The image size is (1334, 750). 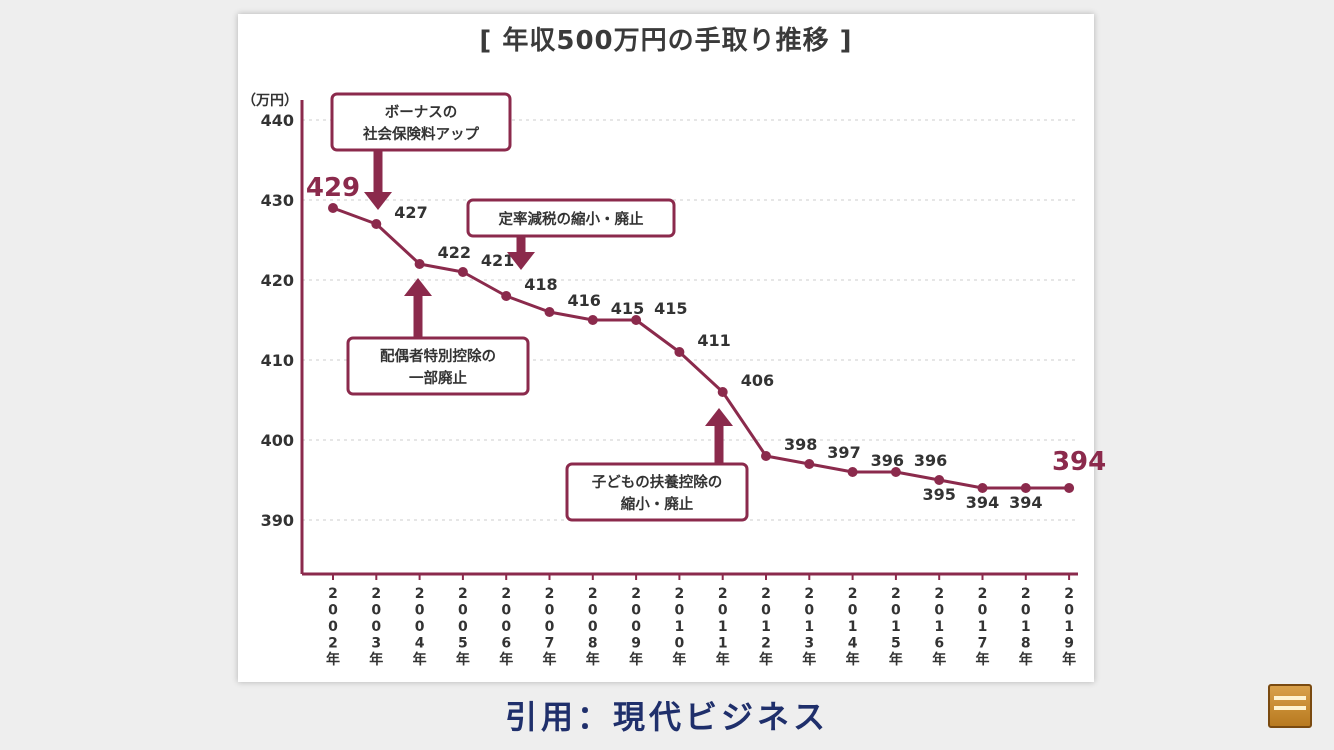 What do you see at coordinates (421, 112) in the screenshot?
I see `annotation-text: ボーナスの` at bounding box center [421, 112].